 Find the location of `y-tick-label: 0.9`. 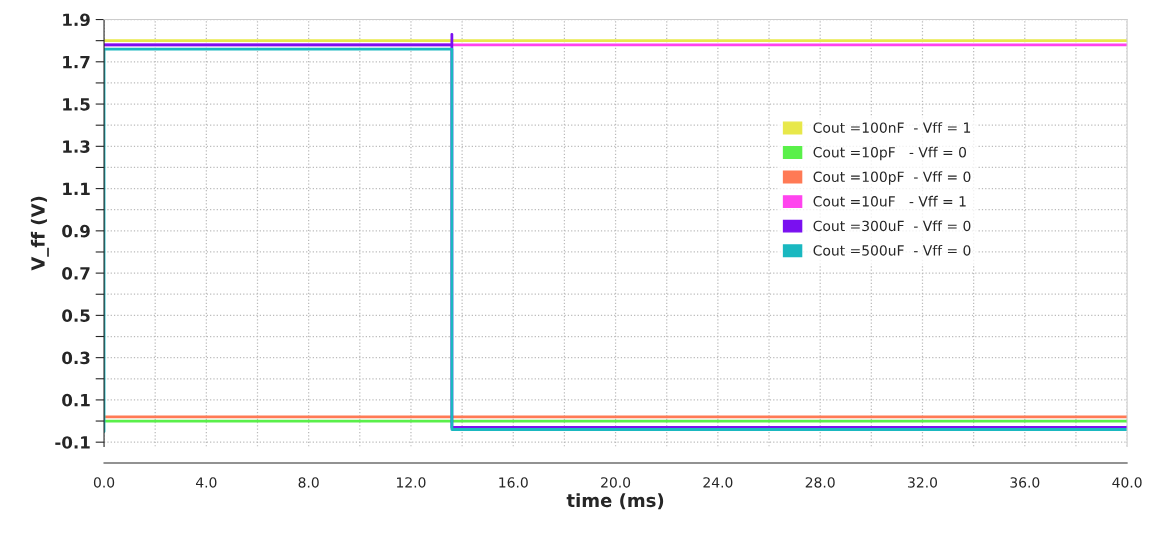

y-tick-label: 0.9 is located at coordinates (76, 231).